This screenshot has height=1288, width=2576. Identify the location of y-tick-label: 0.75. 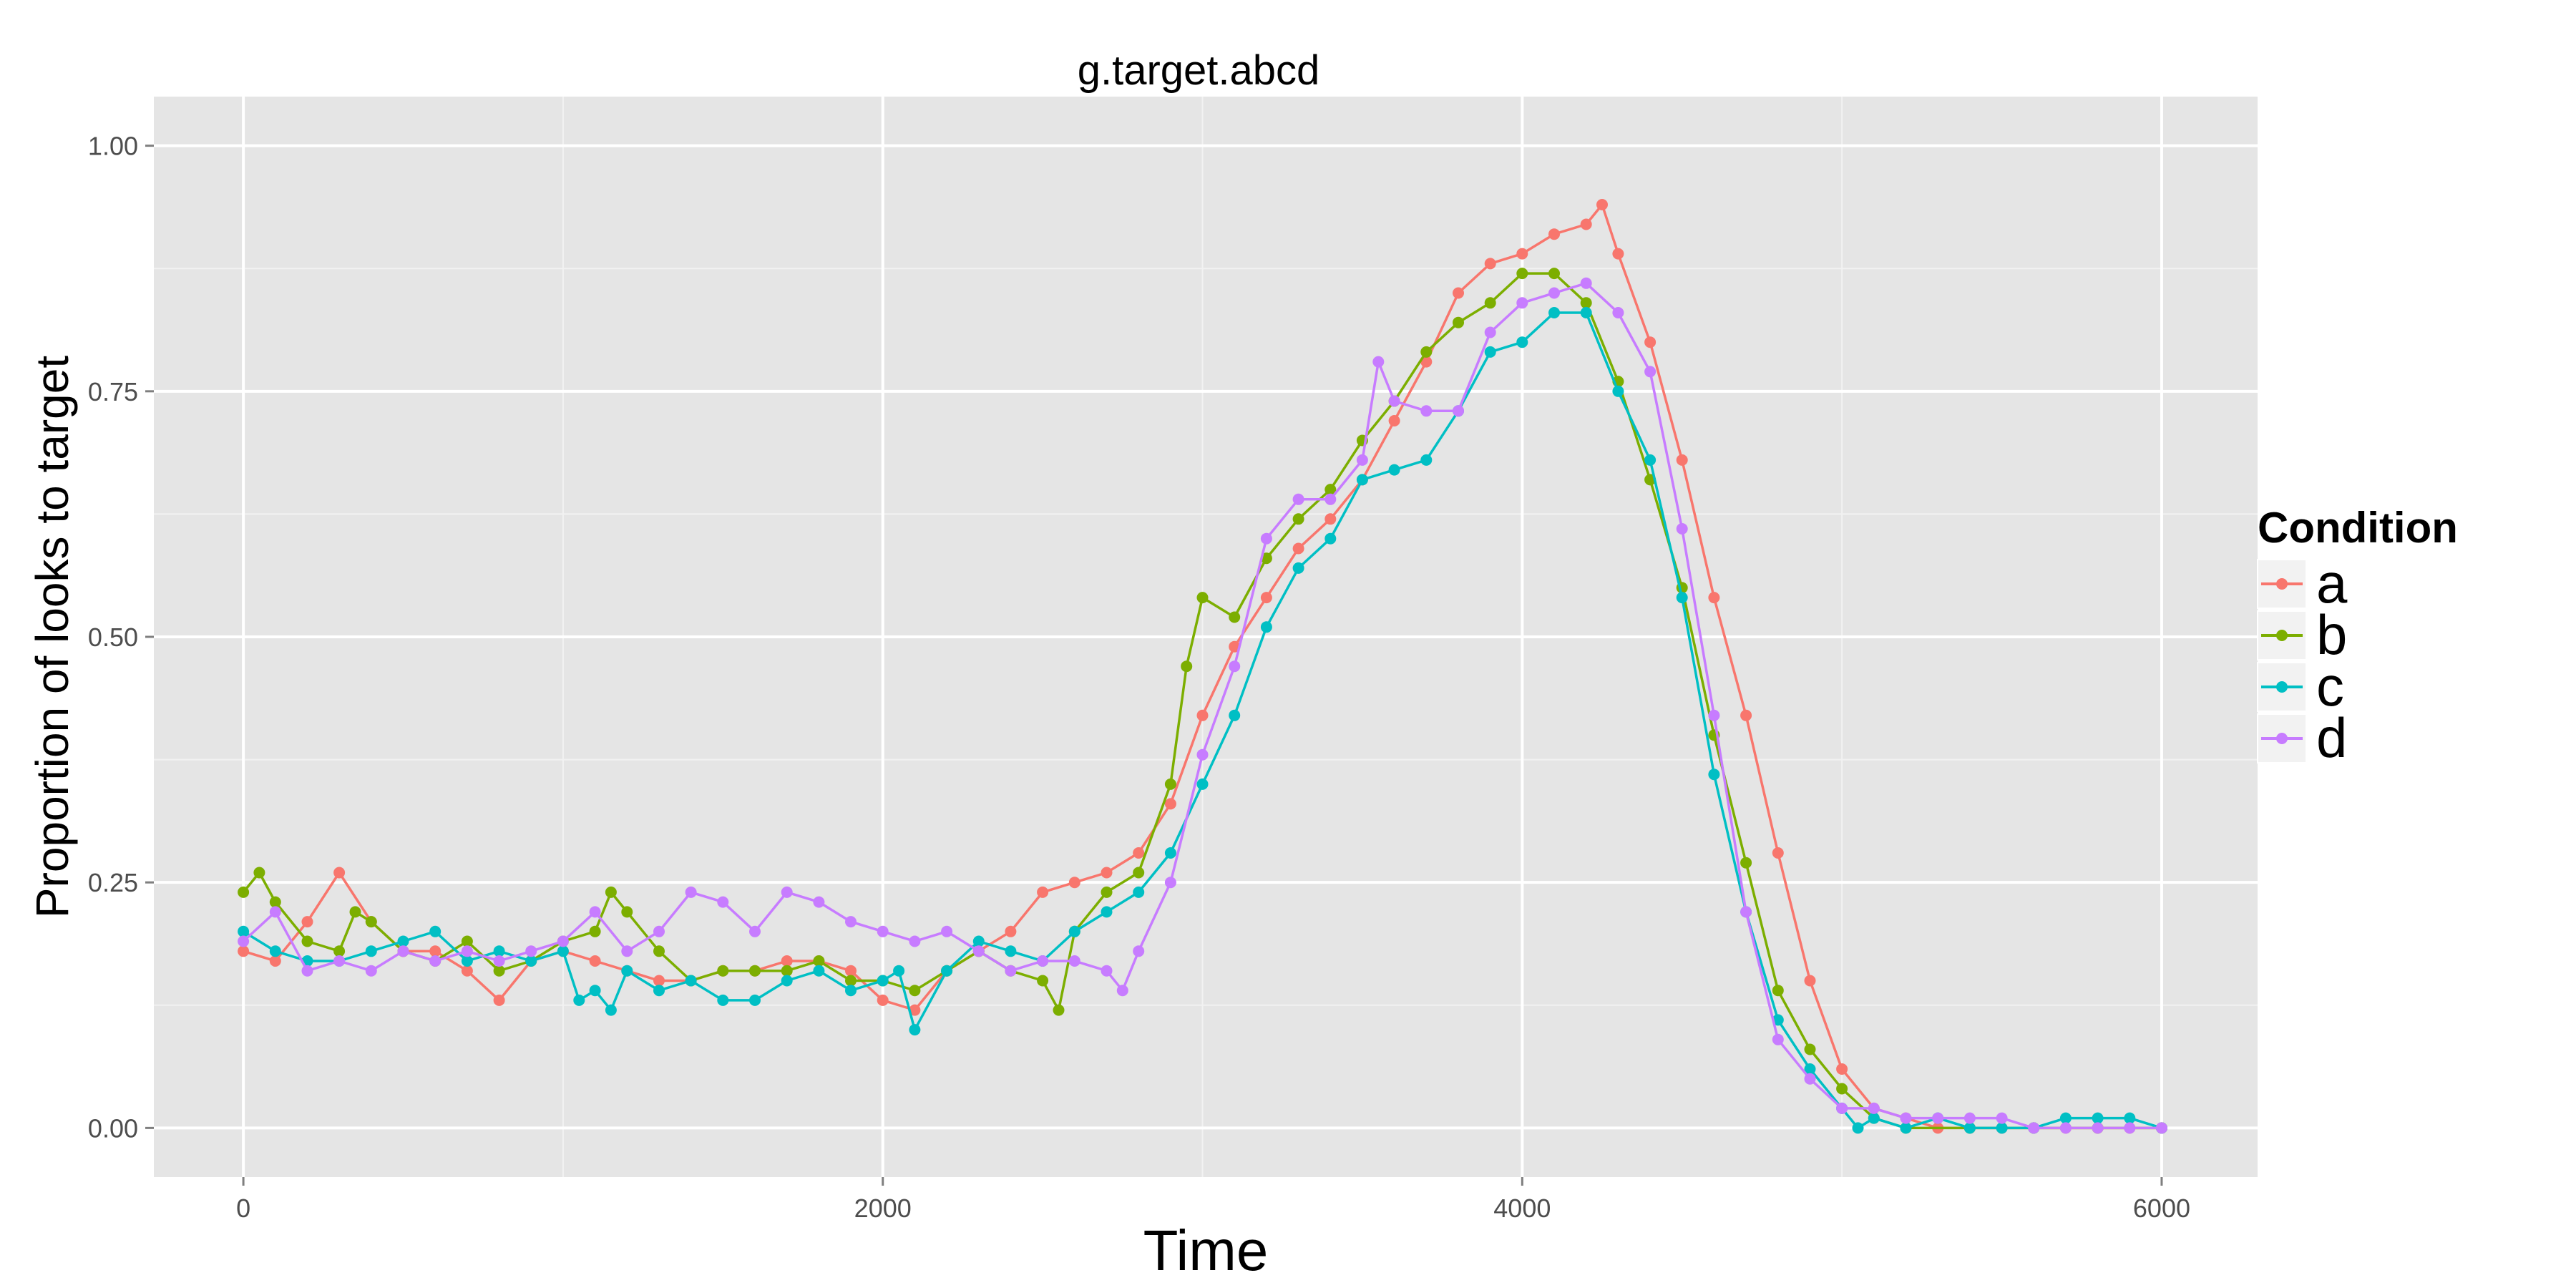
(113, 391).